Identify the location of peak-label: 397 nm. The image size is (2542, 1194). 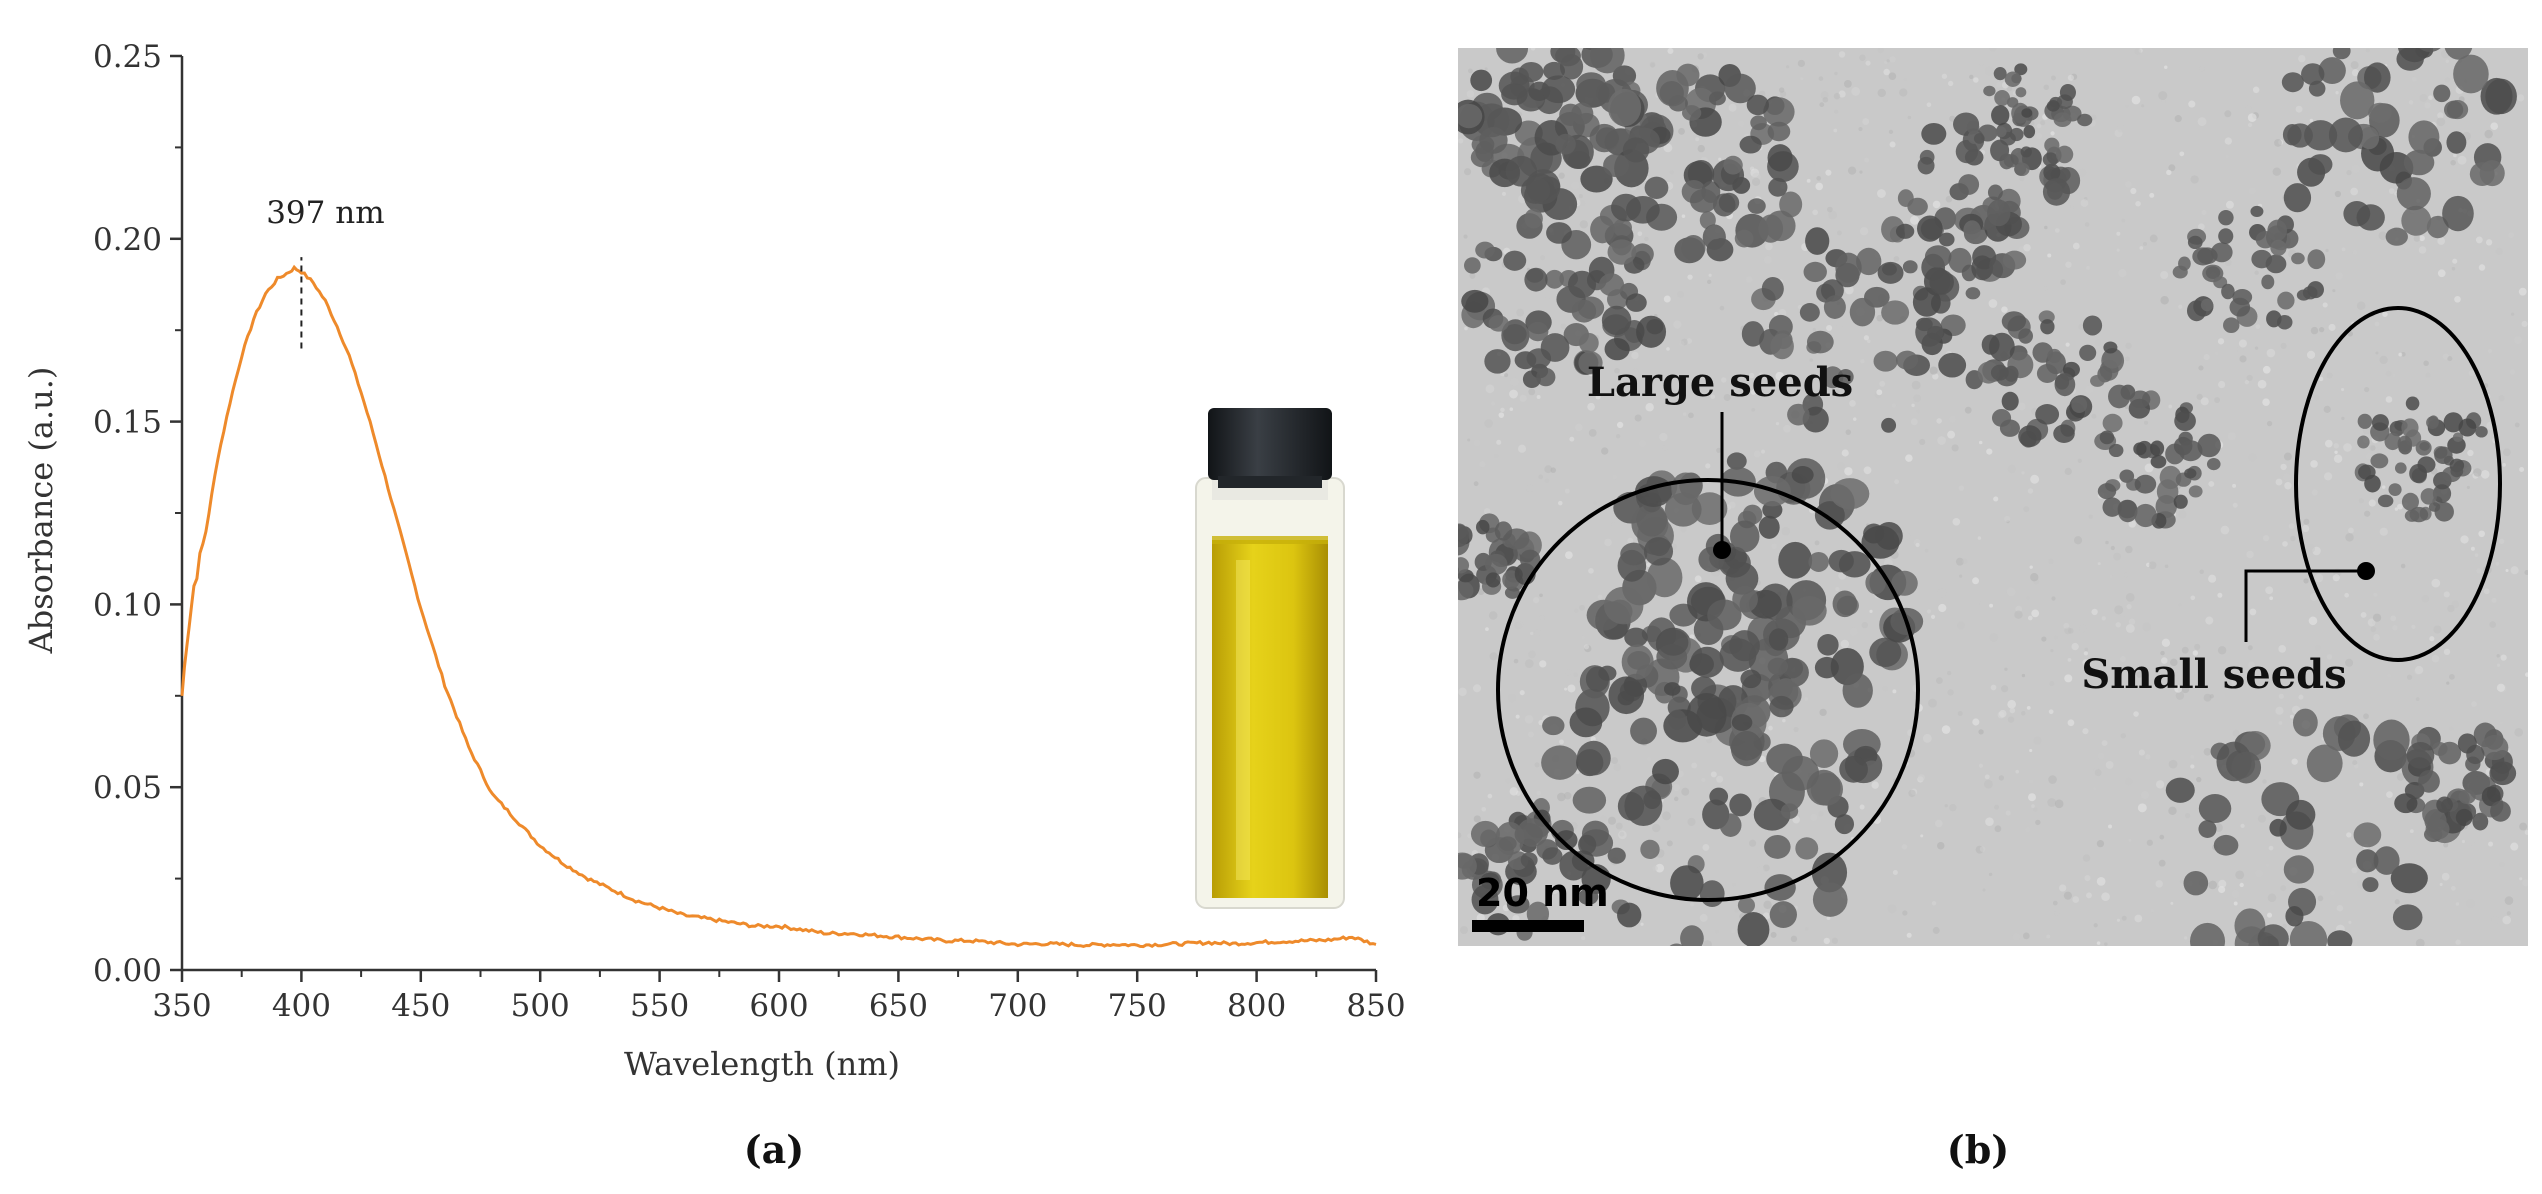
(325, 213).